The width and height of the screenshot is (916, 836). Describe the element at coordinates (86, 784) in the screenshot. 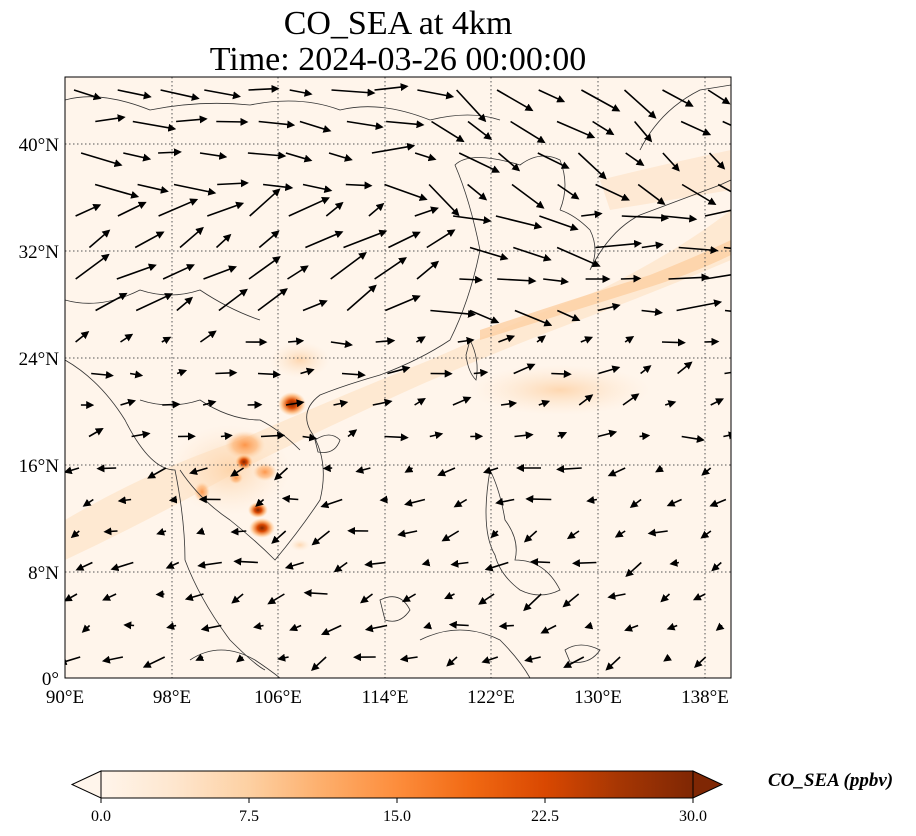

I see `colorbar-extend-min` at that location.